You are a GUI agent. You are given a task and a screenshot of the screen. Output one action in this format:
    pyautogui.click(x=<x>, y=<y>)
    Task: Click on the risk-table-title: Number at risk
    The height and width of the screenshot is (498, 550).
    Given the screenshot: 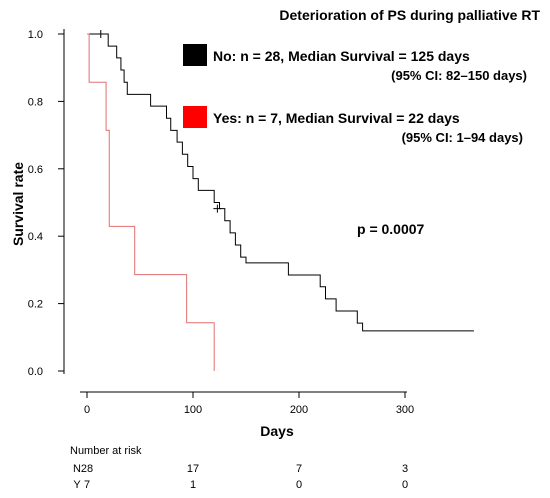 What is the action you would take?
    pyautogui.click(x=106, y=451)
    